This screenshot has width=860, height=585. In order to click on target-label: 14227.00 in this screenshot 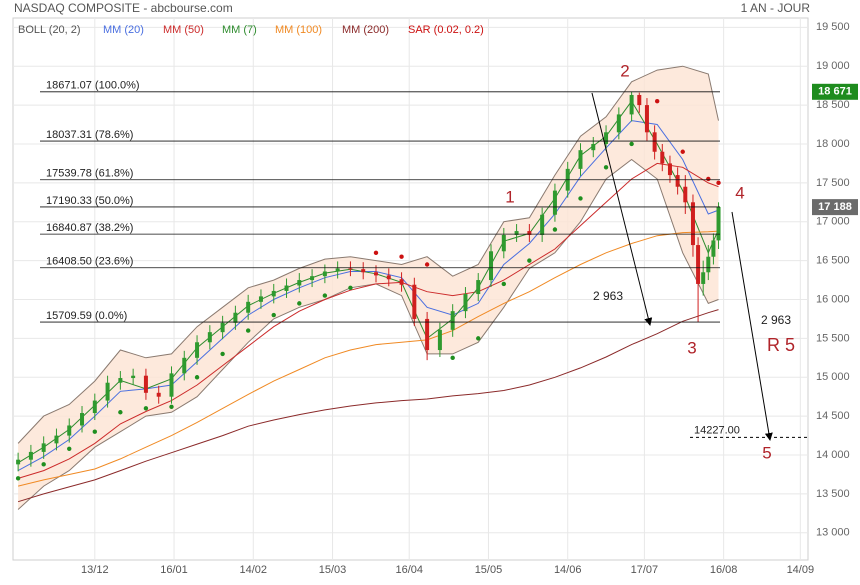, I will do `click(717, 430)`.